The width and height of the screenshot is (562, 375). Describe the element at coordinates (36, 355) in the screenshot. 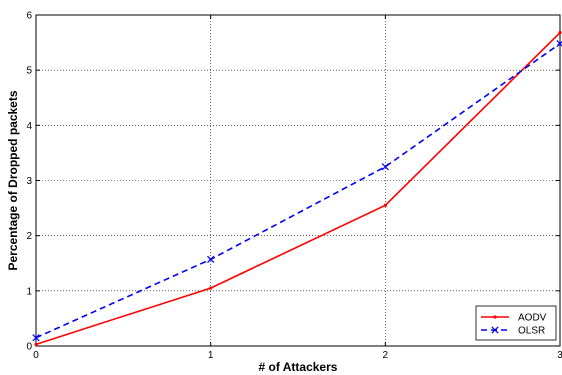

I see `x-tick-label: 0` at that location.